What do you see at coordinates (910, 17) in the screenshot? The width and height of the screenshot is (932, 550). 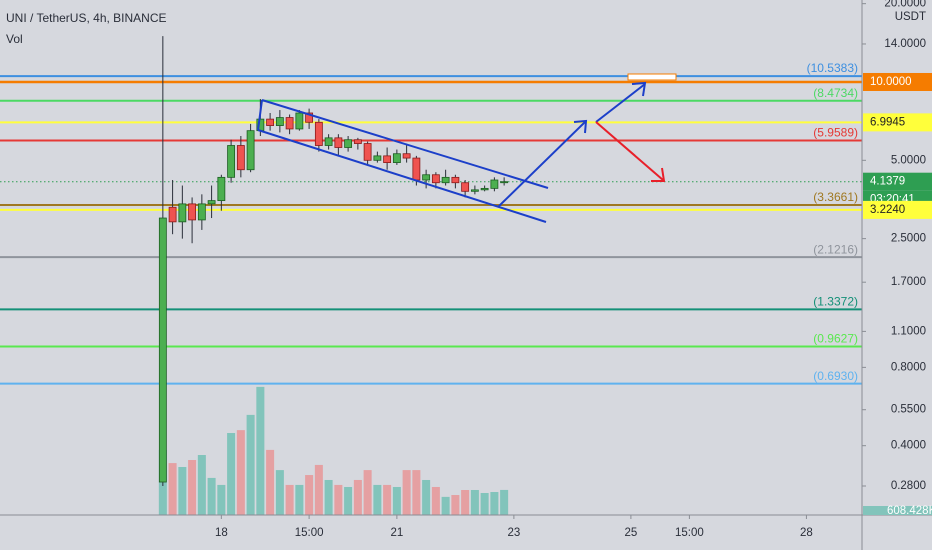 I see `currency: USDT` at bounding box center [910, 17].